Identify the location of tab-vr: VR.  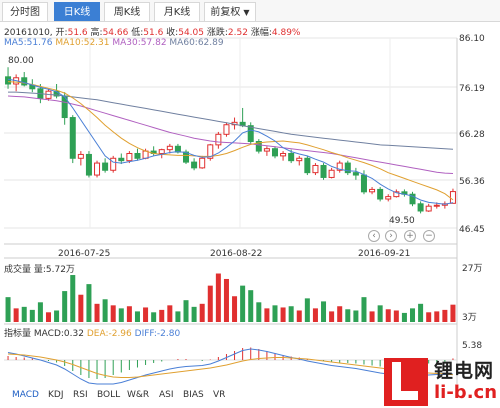
(219, 395).